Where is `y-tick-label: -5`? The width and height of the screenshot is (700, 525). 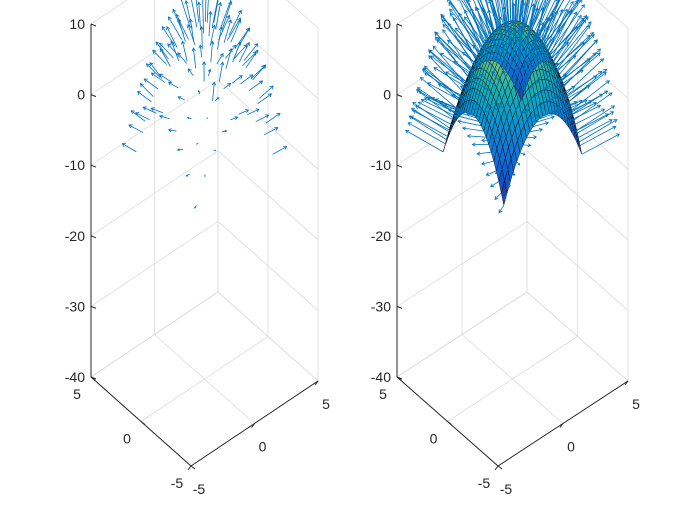 y-tick-label: -5 is located at coordinates (177, 483).